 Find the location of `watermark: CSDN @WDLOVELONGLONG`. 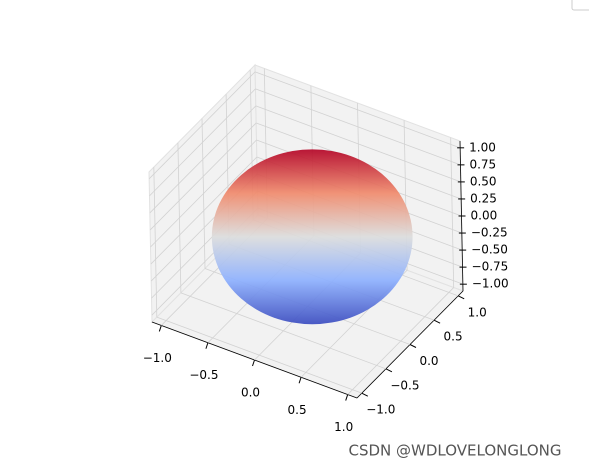

watermark: CSDN @WDLOVELONGLONG is located at coordinates (455, 451).